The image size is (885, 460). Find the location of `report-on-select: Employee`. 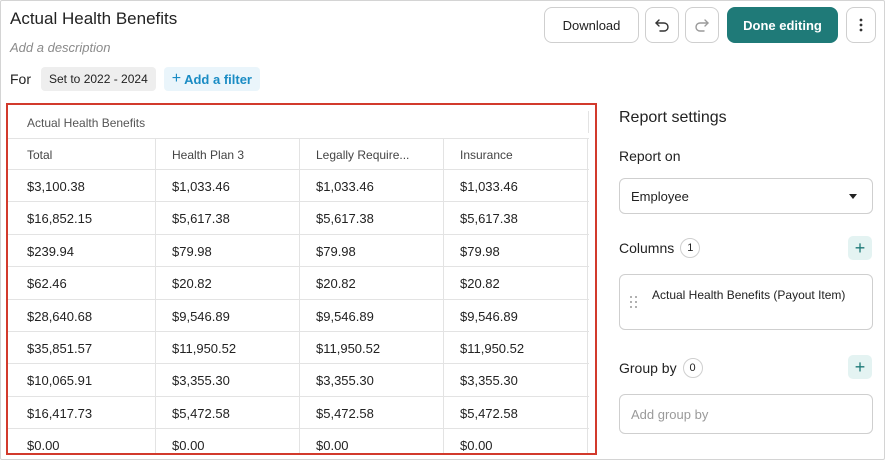

report-on-select: Employee is located at coordinates (746, 196).